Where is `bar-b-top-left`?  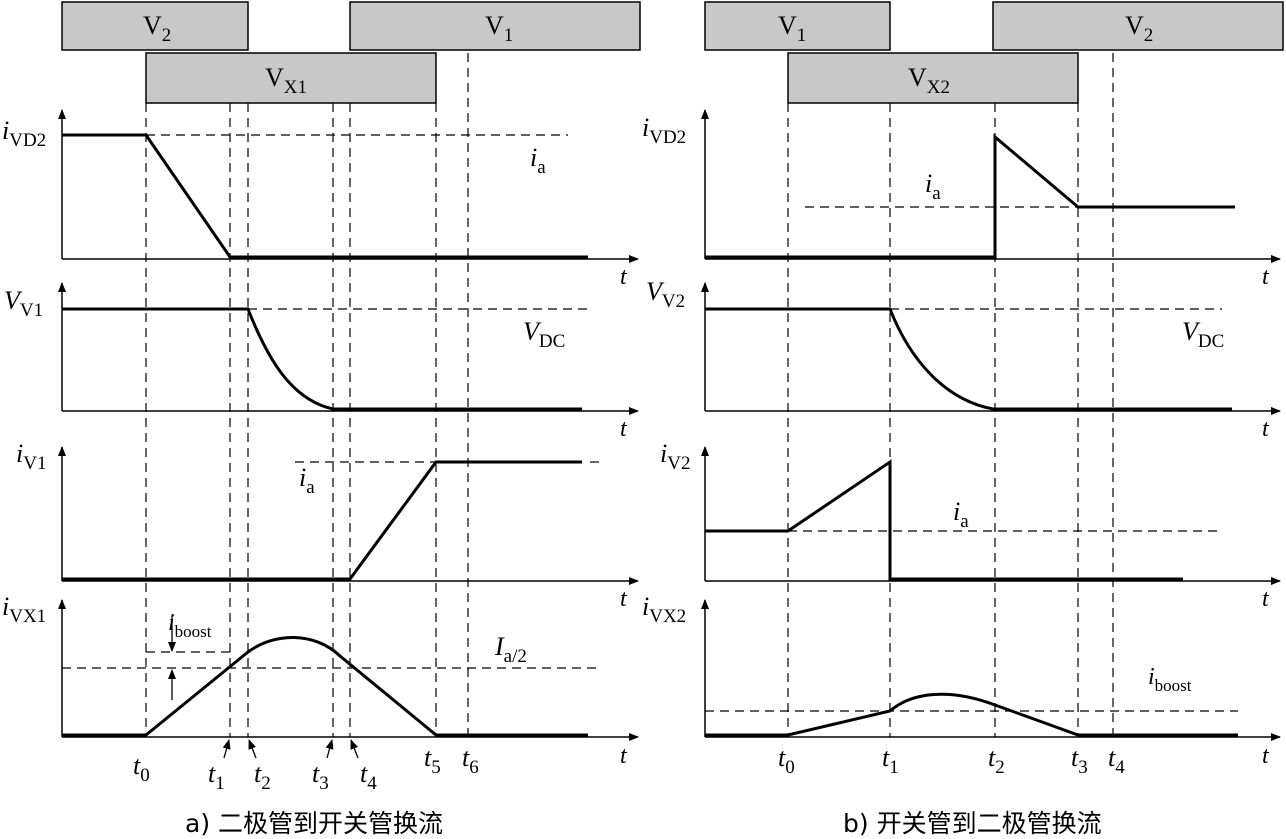 bar-b-top-left is located at coordinates (797, 26).